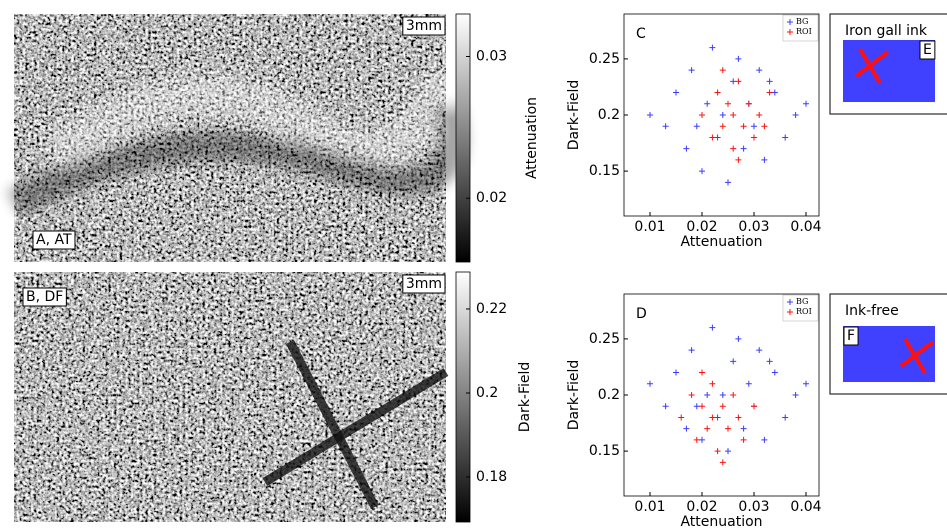  I want to click on colorbar, so click(463, 138).